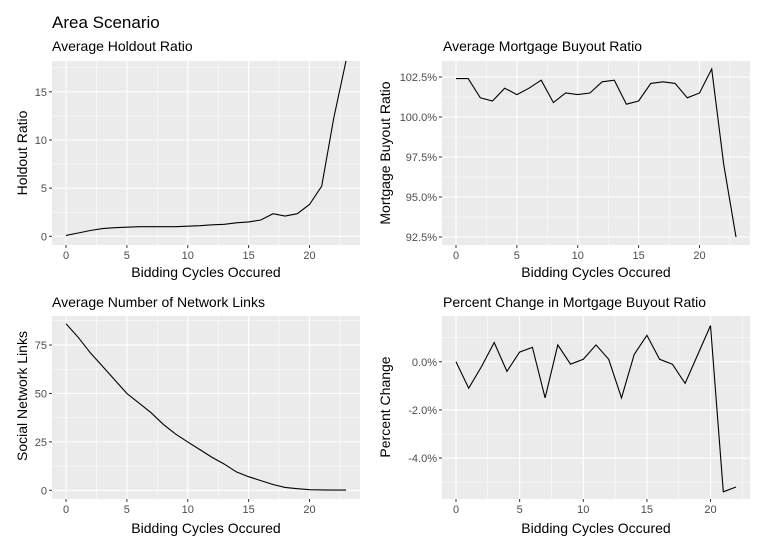 The image size is (766, 551). I want to click on panel-title: Average Holdout Ratio, so click(122, 46).